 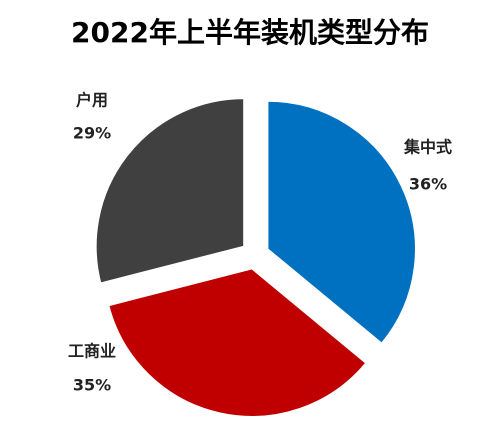 What do you see at coordinates (92, 133) in the screenshot?
I see `slice-value-label: 29%` at bounding box center [92, 133].